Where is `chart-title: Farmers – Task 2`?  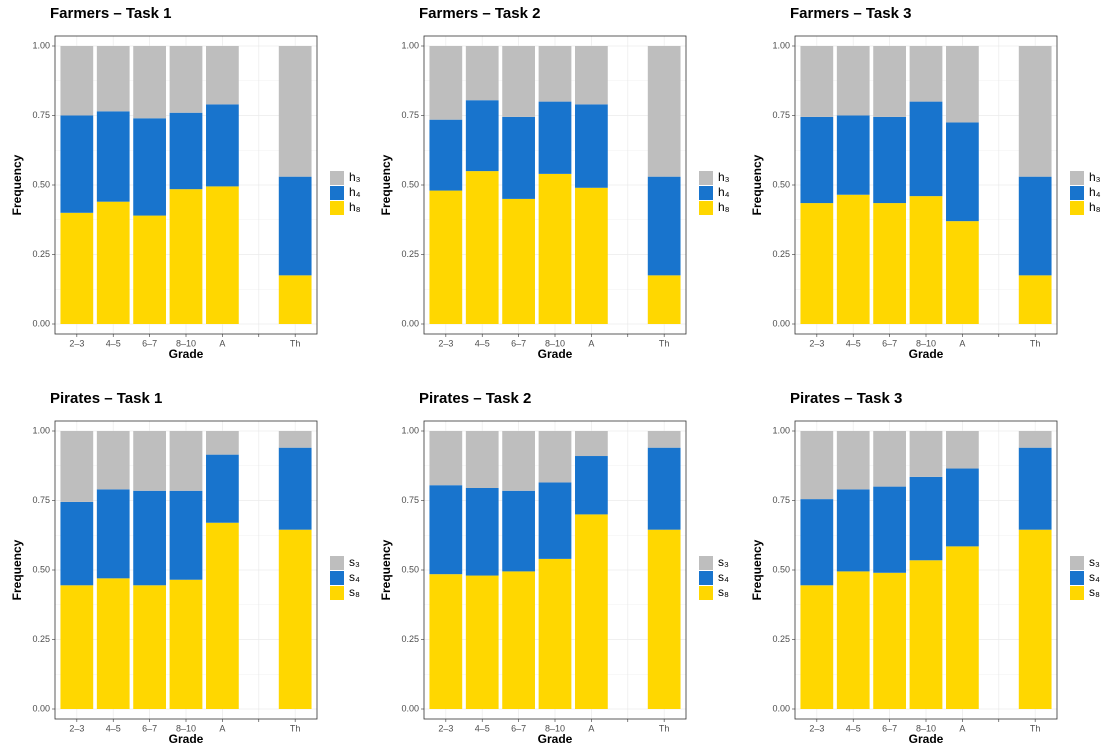
chart-title: Farmers – Task 2 is located at coordinates (479, 13).